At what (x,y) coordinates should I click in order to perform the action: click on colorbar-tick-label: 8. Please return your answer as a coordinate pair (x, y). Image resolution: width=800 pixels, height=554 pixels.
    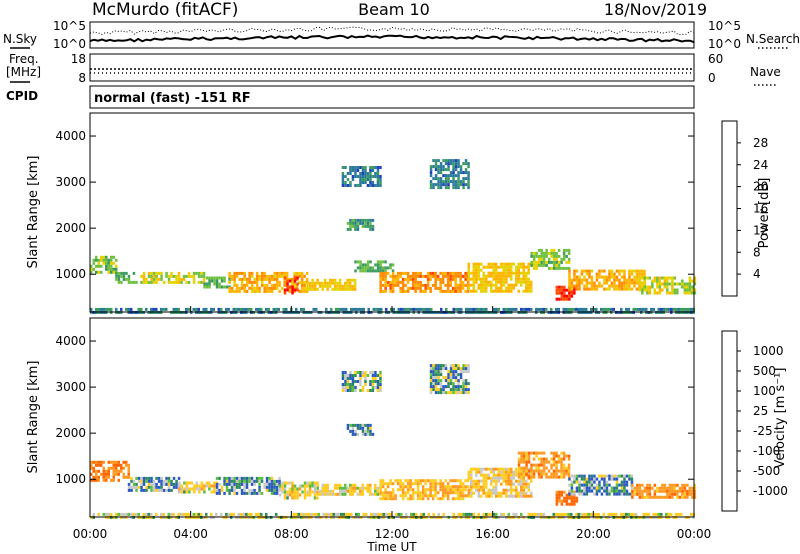
    Looking at the image, I should click on (757, 252).